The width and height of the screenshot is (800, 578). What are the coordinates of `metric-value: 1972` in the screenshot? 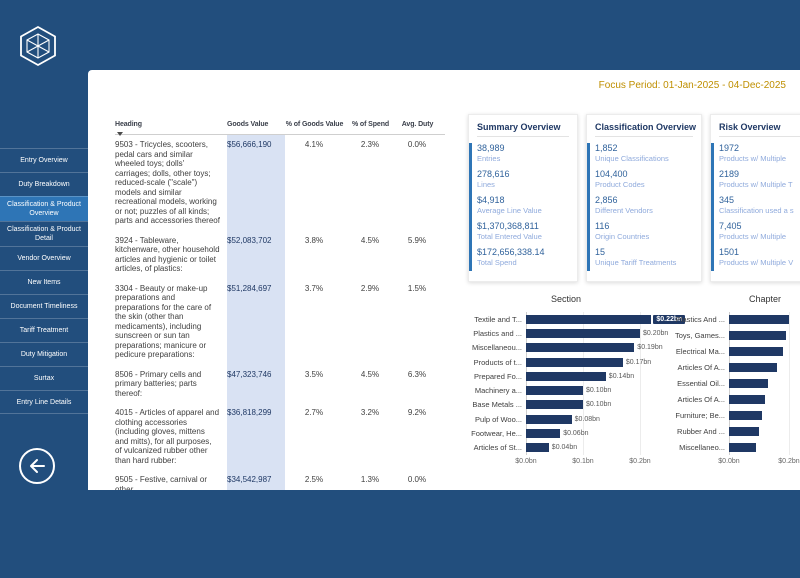 It's located at (729, 148).